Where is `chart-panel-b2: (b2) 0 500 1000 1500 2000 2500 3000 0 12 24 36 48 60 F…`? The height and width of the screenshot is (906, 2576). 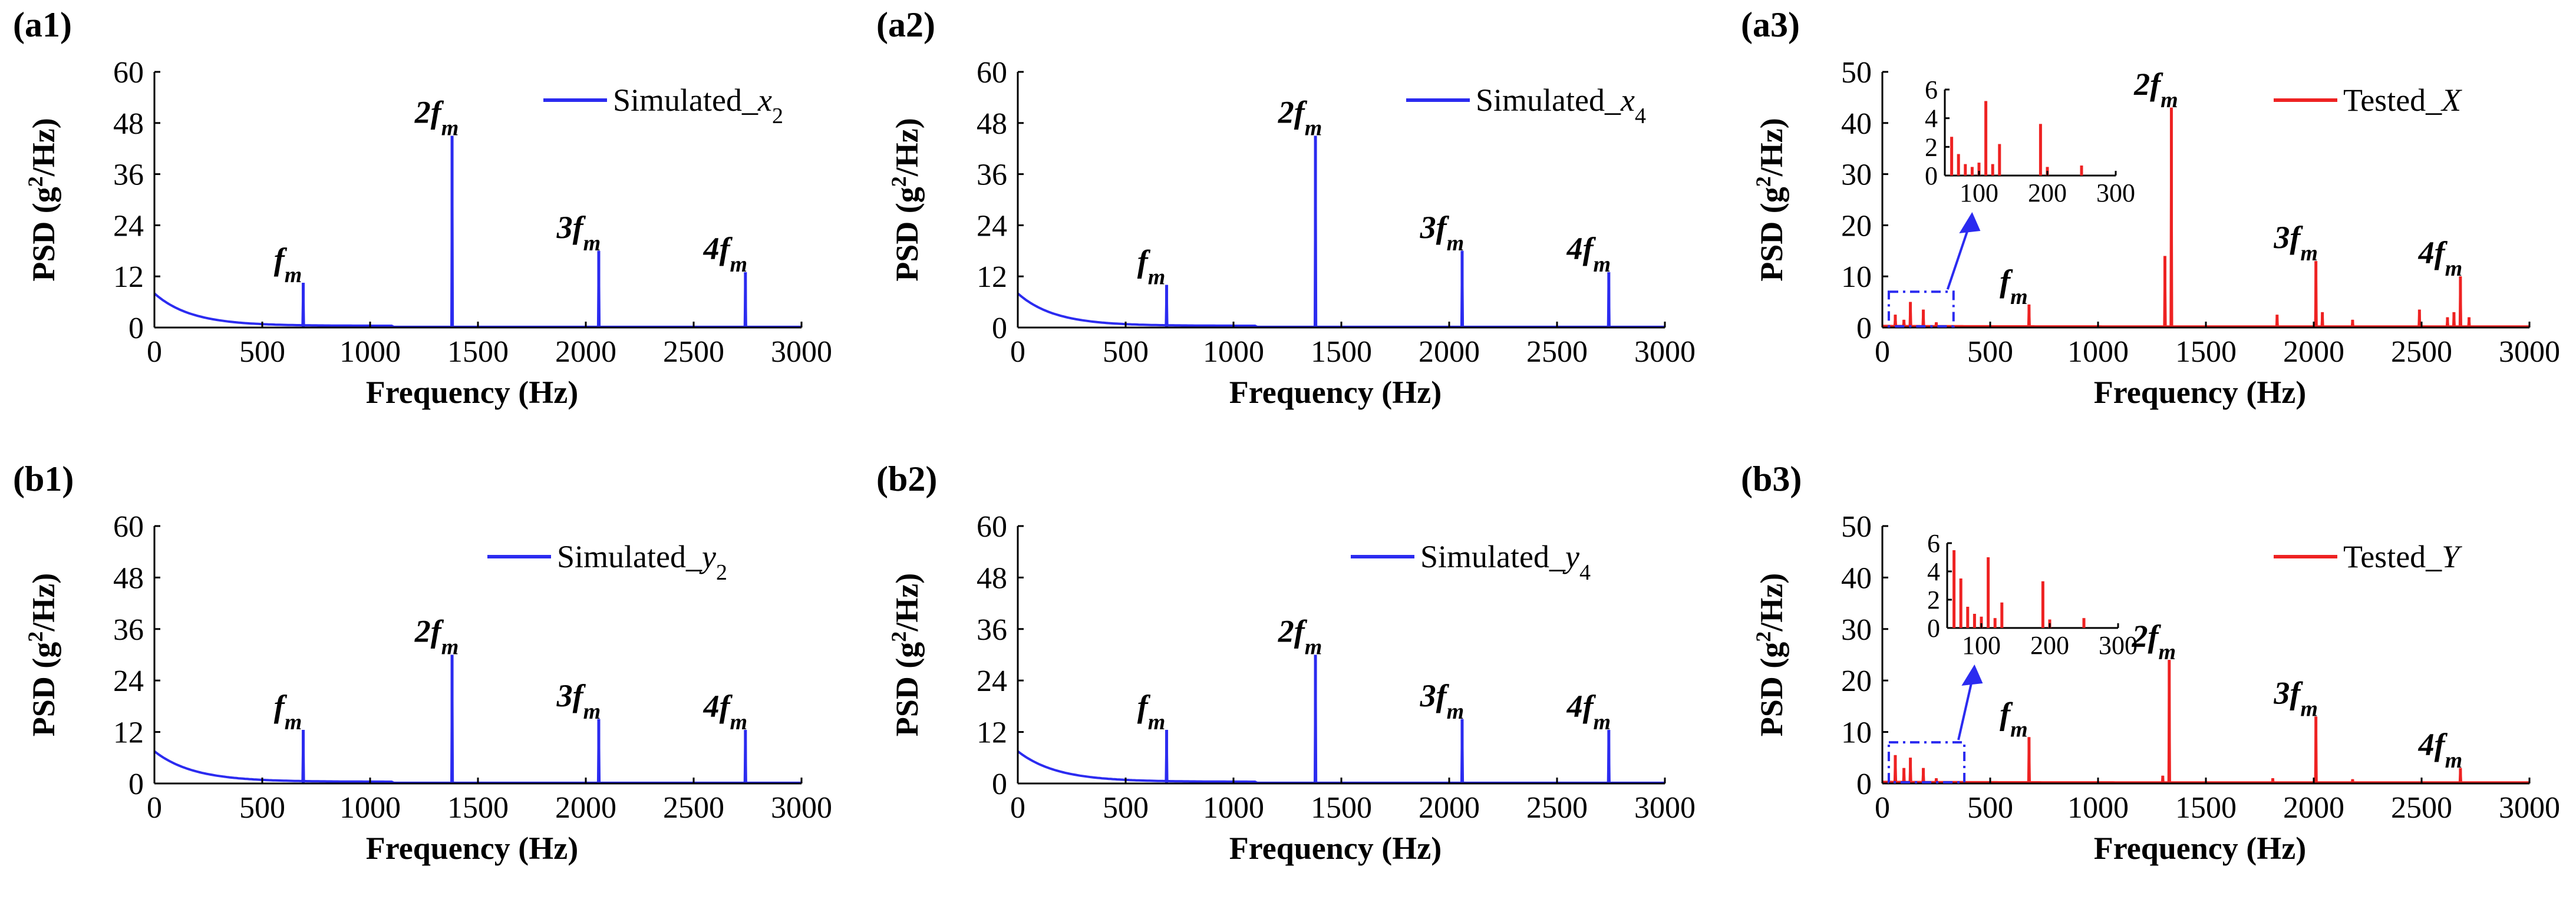
chart-panel-b2: (b2) 0 500 1000 1500 2000 2500 3000 0 12 24 36 48 60 F… is located at coordinates (1286, 662).